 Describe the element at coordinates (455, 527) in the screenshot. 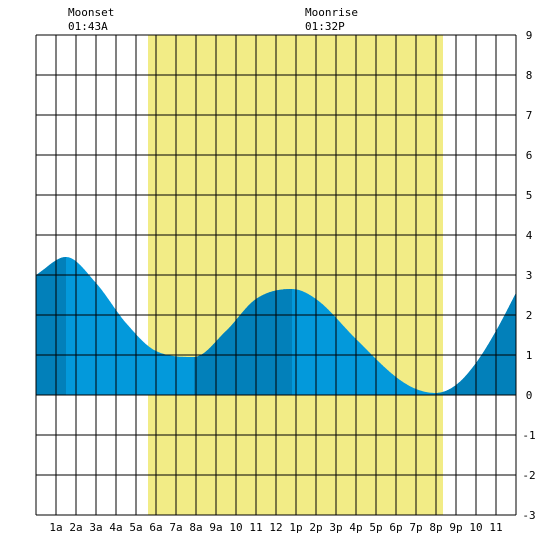

I see `x-tick-label: 9p` at that location.